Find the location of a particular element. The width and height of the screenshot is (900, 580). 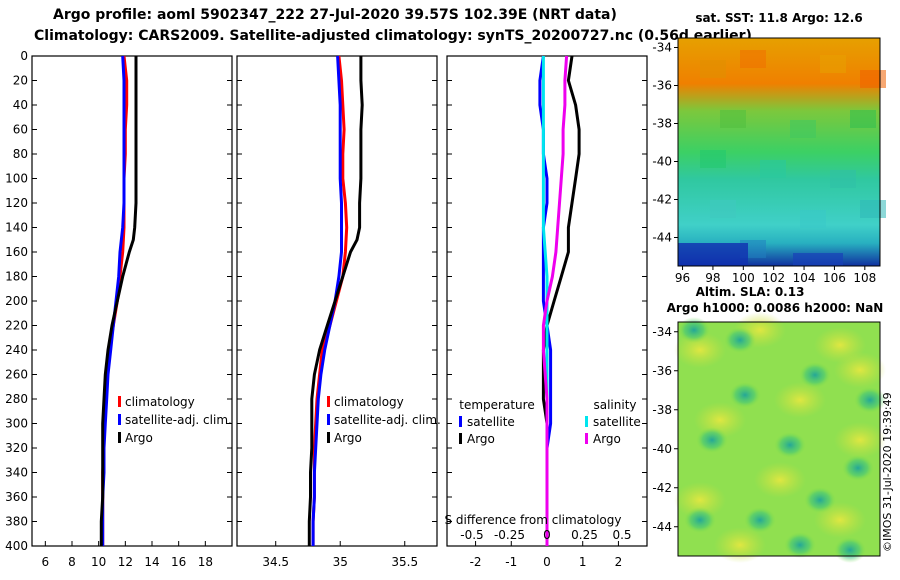

y-tick-label: 320 is located at coordinates (16, 448).